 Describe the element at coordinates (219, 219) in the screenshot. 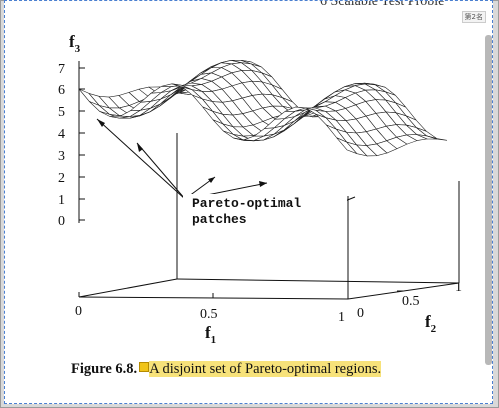

I see `annotation-line-2: patches` at that location.